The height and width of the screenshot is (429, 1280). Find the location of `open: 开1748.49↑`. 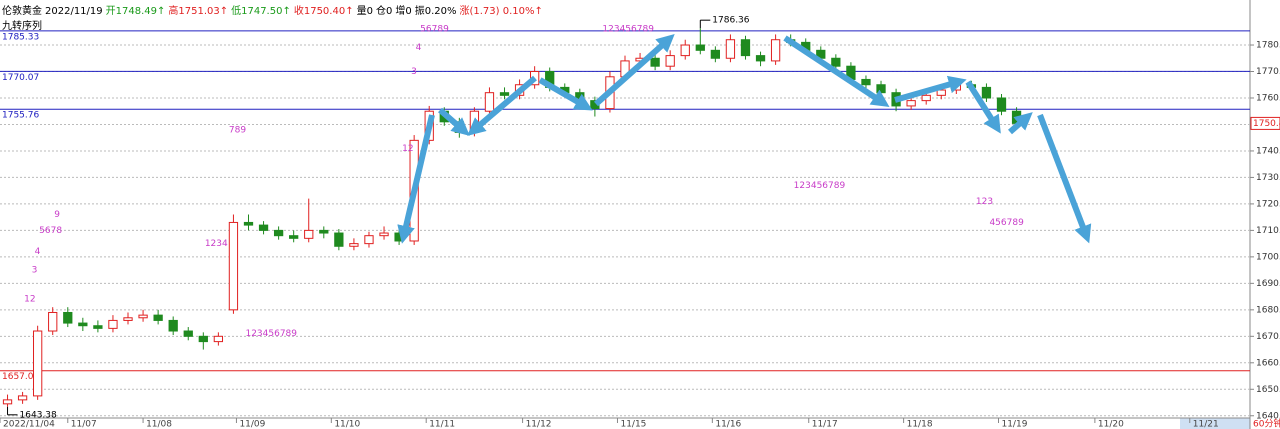

open: 开1748.49↑ is located at coordinates (135, 11).